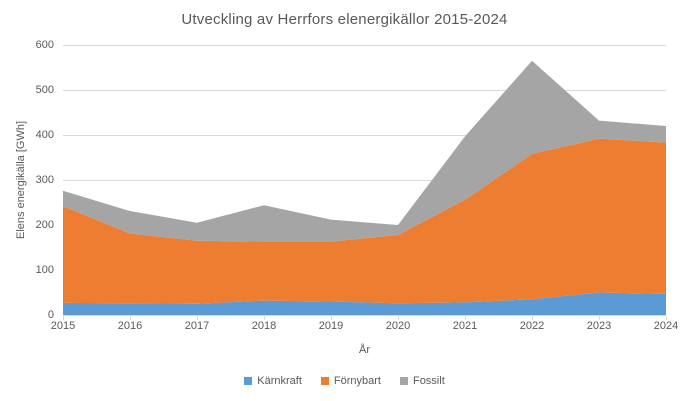  I want to click on y-tick-label: 100, so click(44, 269).